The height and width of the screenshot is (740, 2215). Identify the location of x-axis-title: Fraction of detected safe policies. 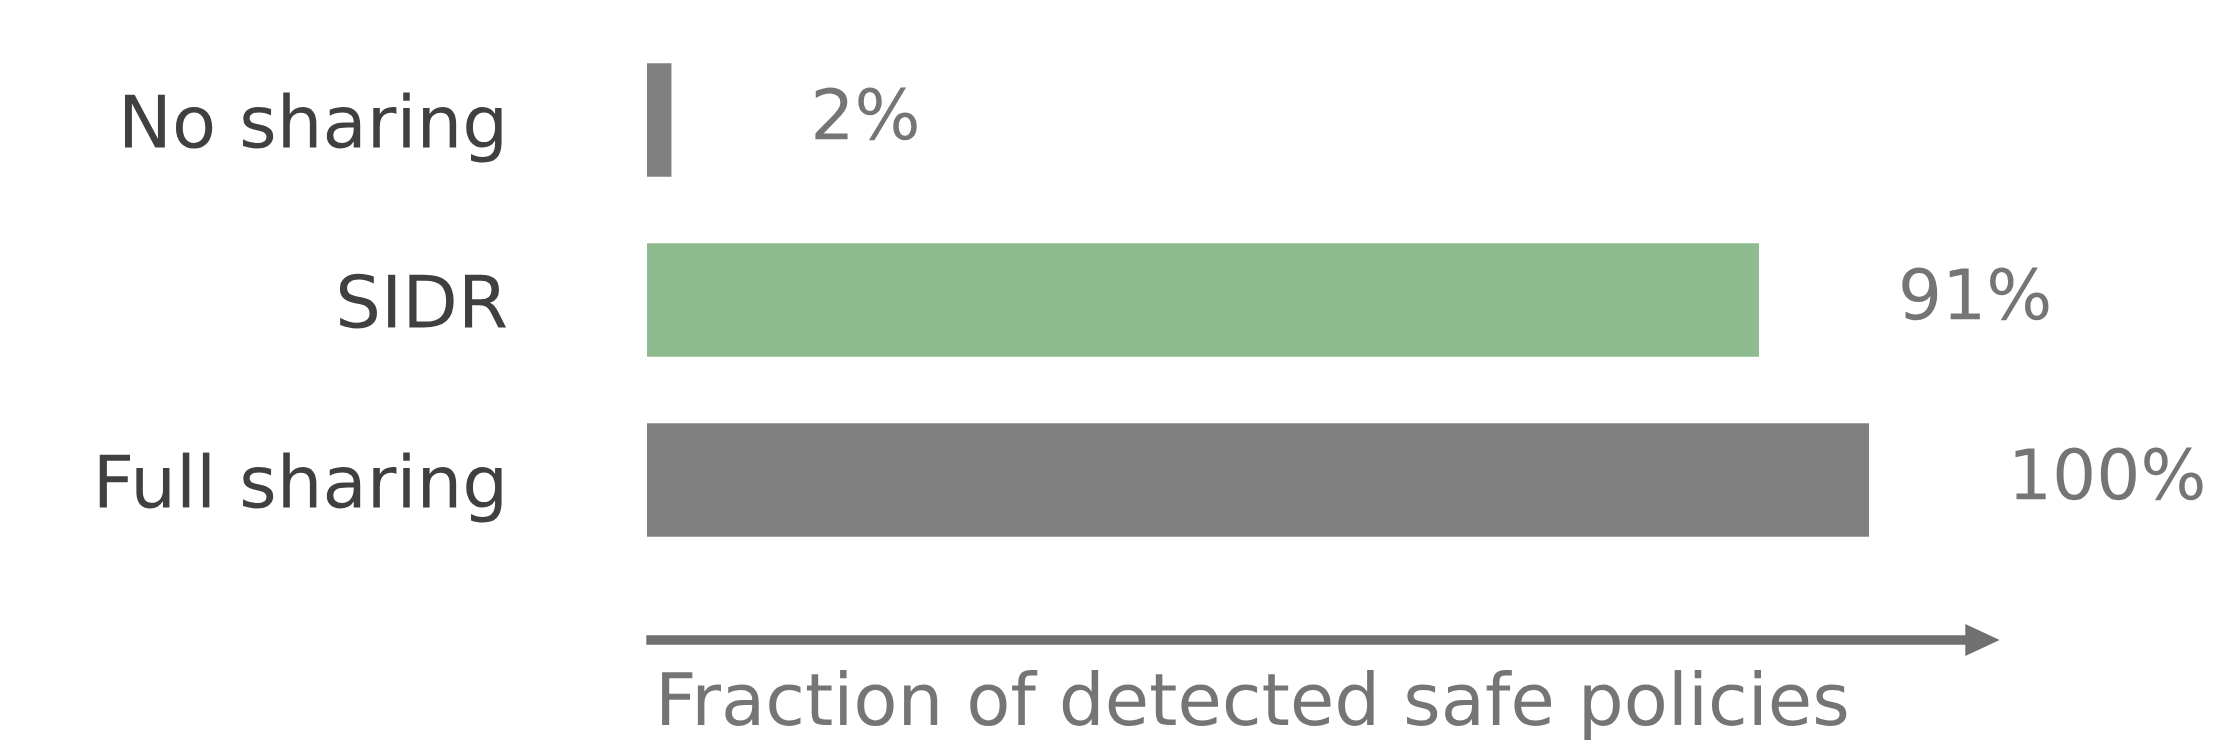
(1254, 705).